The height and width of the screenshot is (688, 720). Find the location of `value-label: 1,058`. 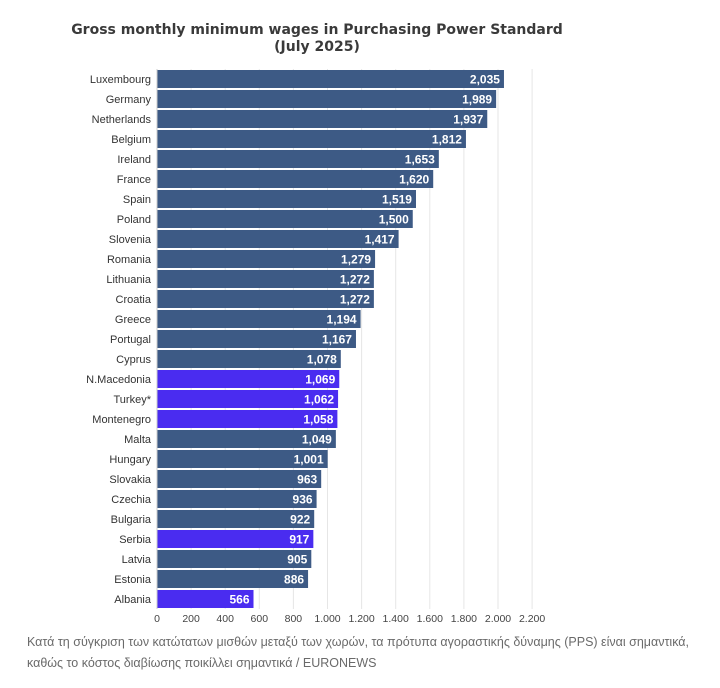

value-label: 1,058 is located at coordinates (318, 420).